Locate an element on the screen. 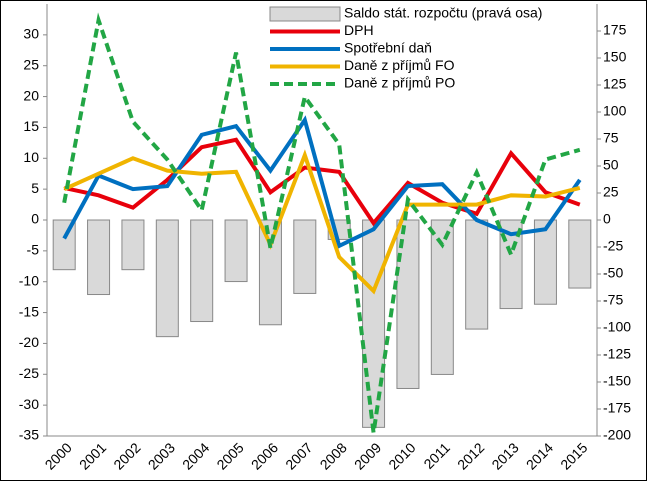 The height and width of the screenshot is (481, 647). x-tick-label: 2002 is located at coordinates (126, 455).